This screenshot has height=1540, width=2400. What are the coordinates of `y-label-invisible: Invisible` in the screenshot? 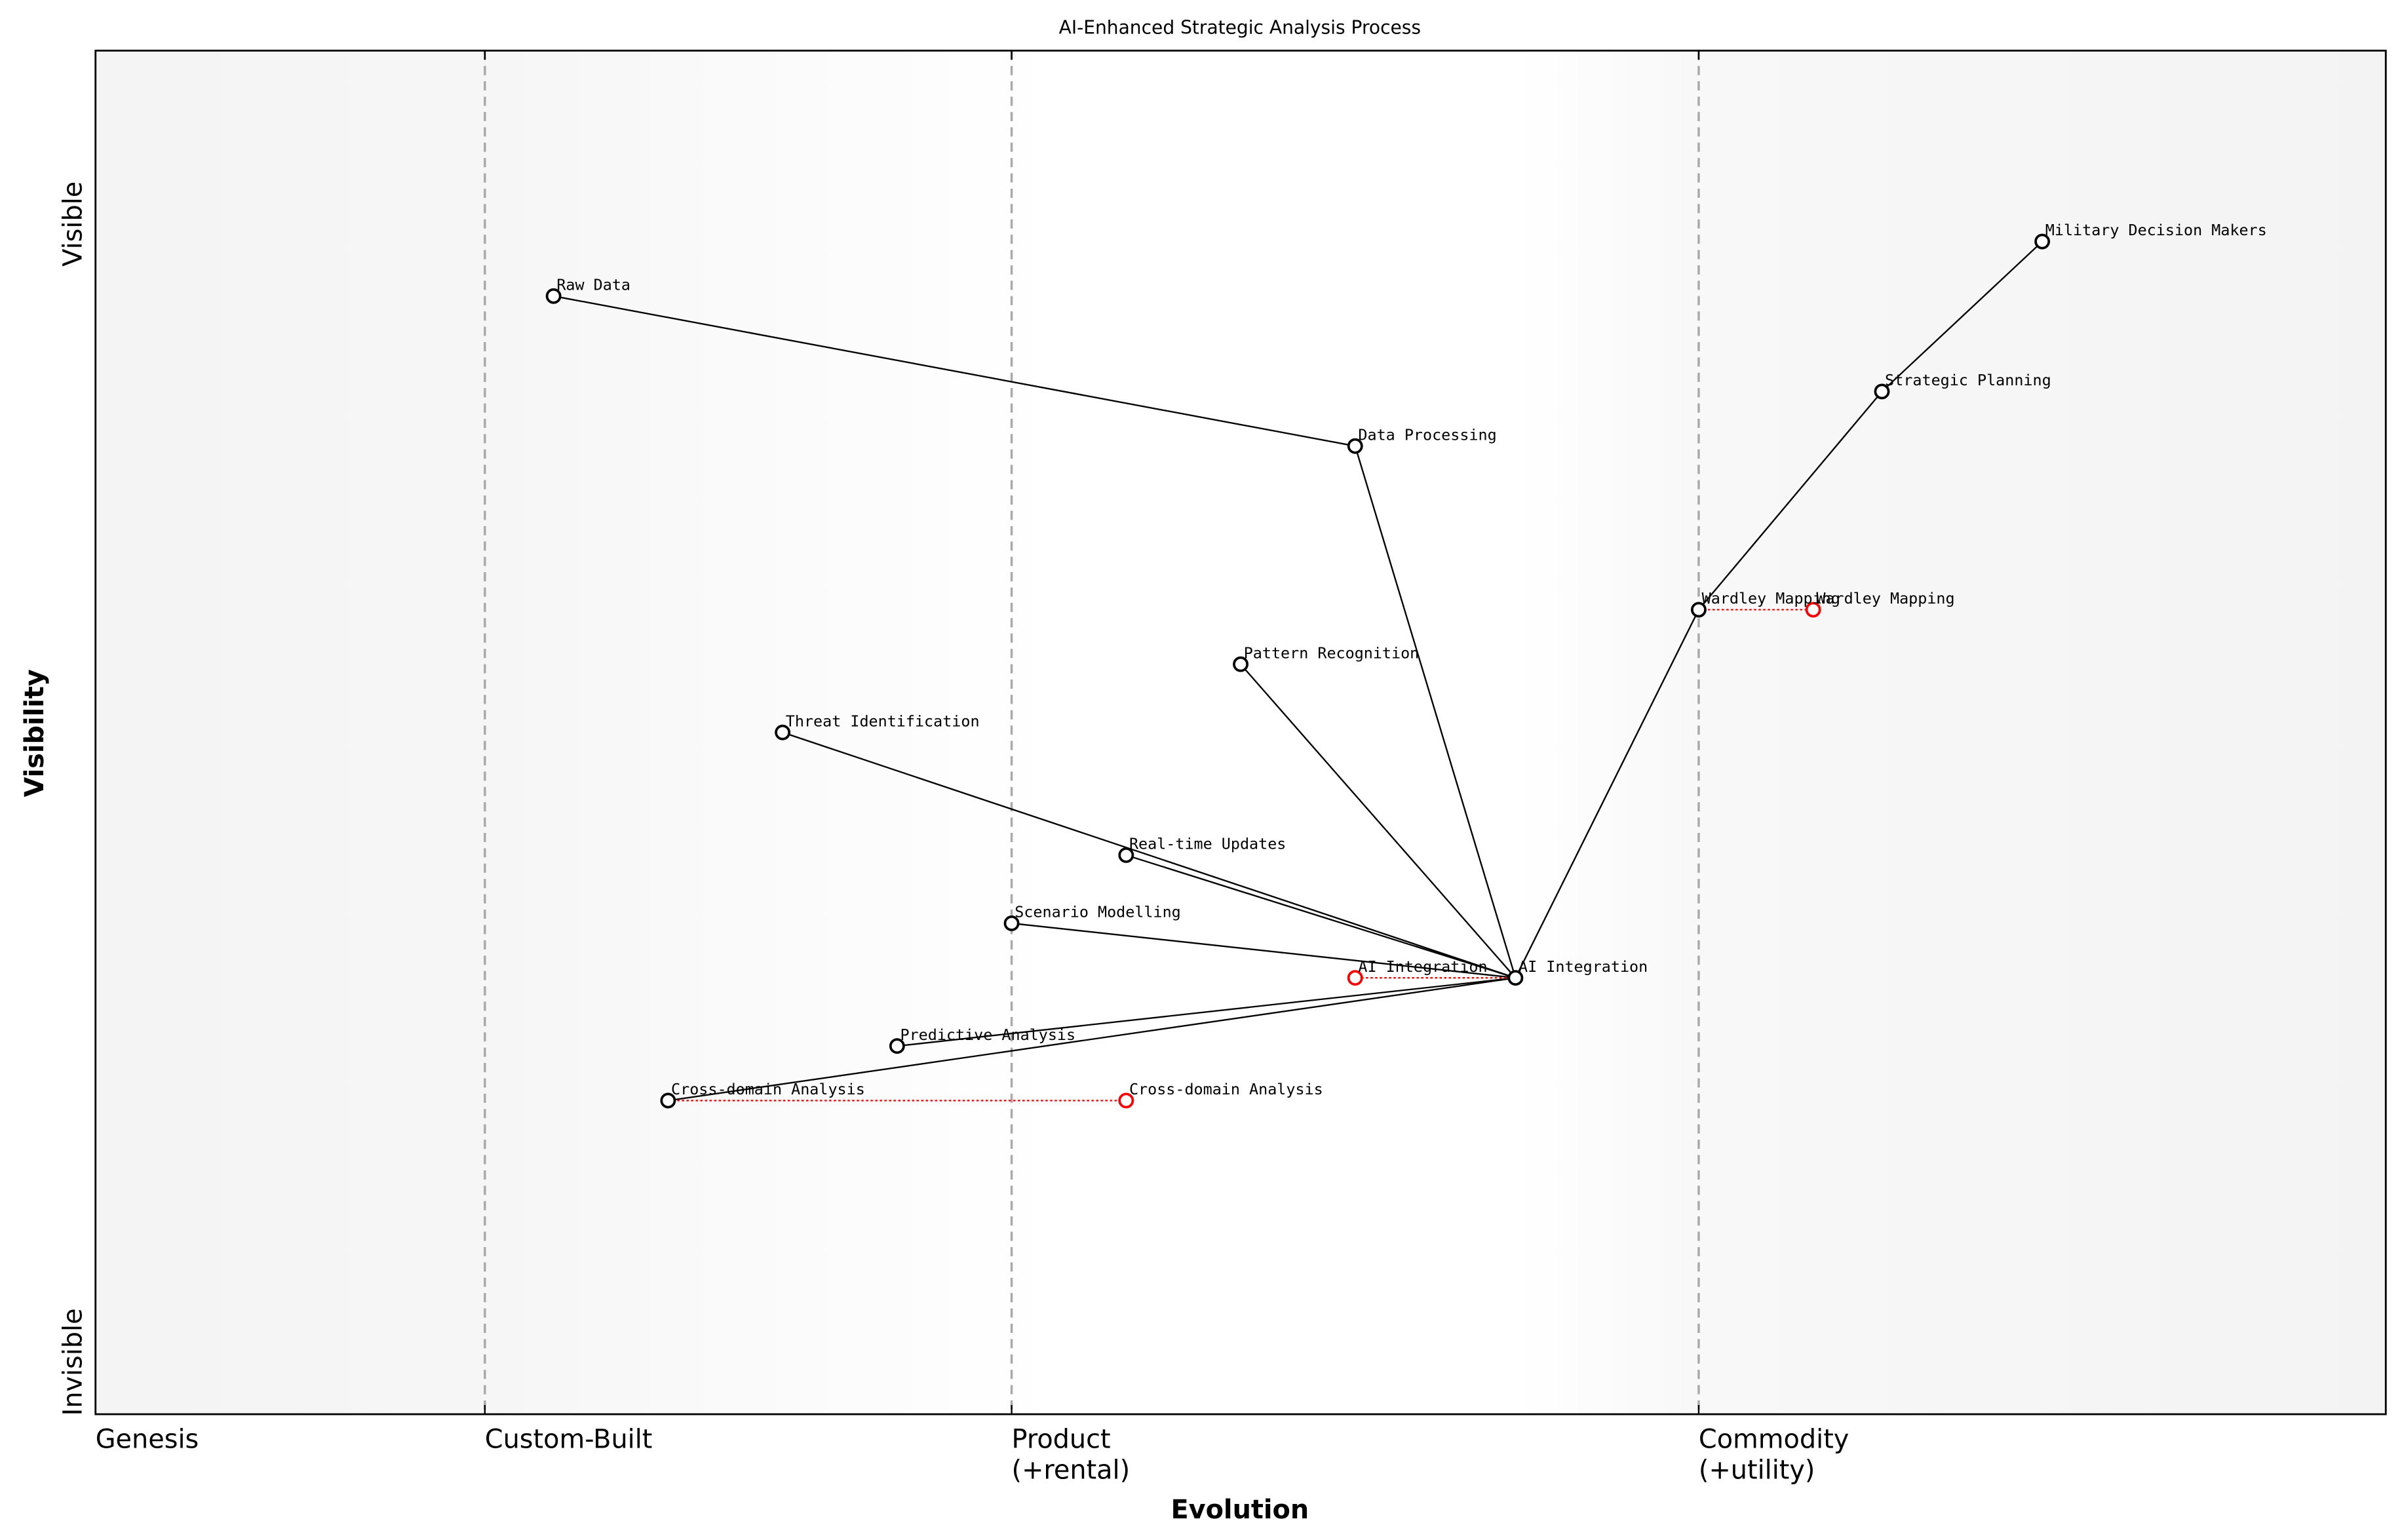 It's located at (73, 1361).